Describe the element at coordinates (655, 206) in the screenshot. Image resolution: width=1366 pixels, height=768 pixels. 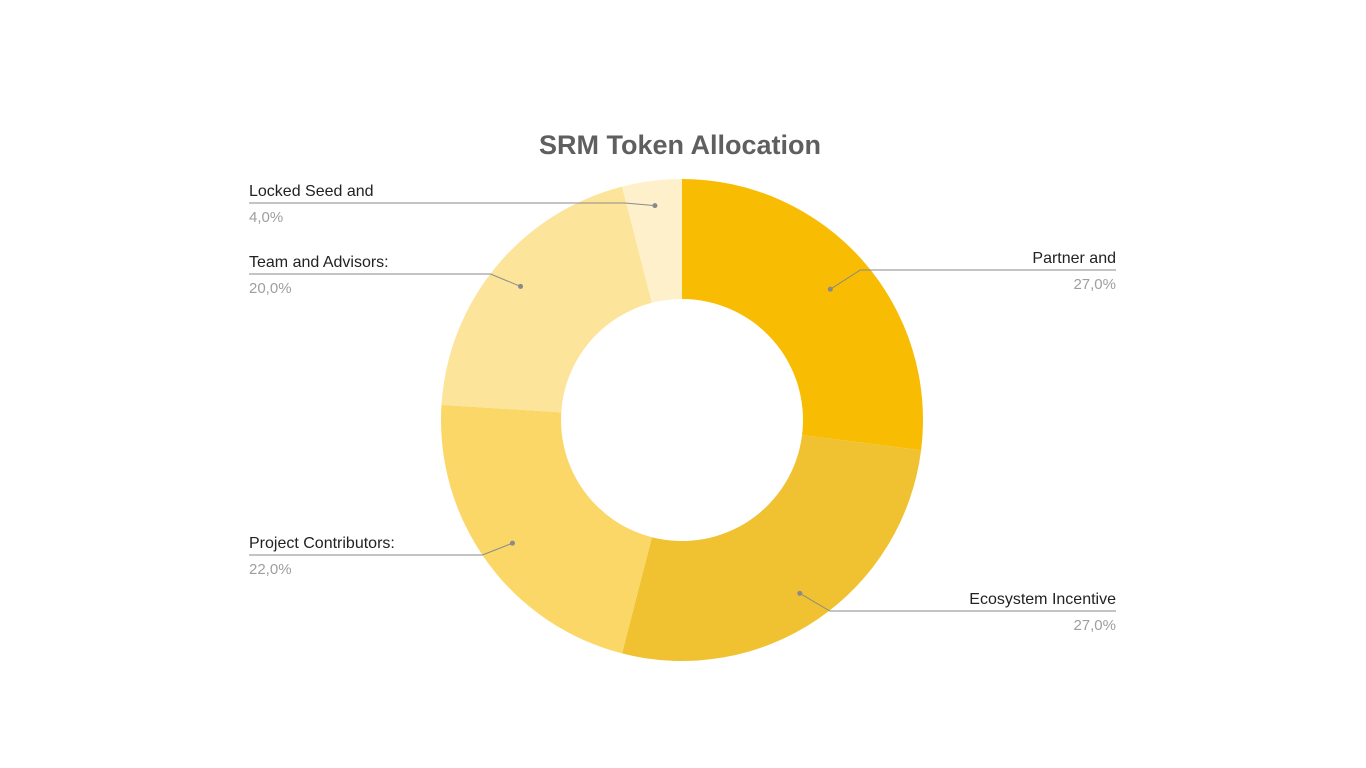
I see `leader-dot-locked-seed-and` at that location.